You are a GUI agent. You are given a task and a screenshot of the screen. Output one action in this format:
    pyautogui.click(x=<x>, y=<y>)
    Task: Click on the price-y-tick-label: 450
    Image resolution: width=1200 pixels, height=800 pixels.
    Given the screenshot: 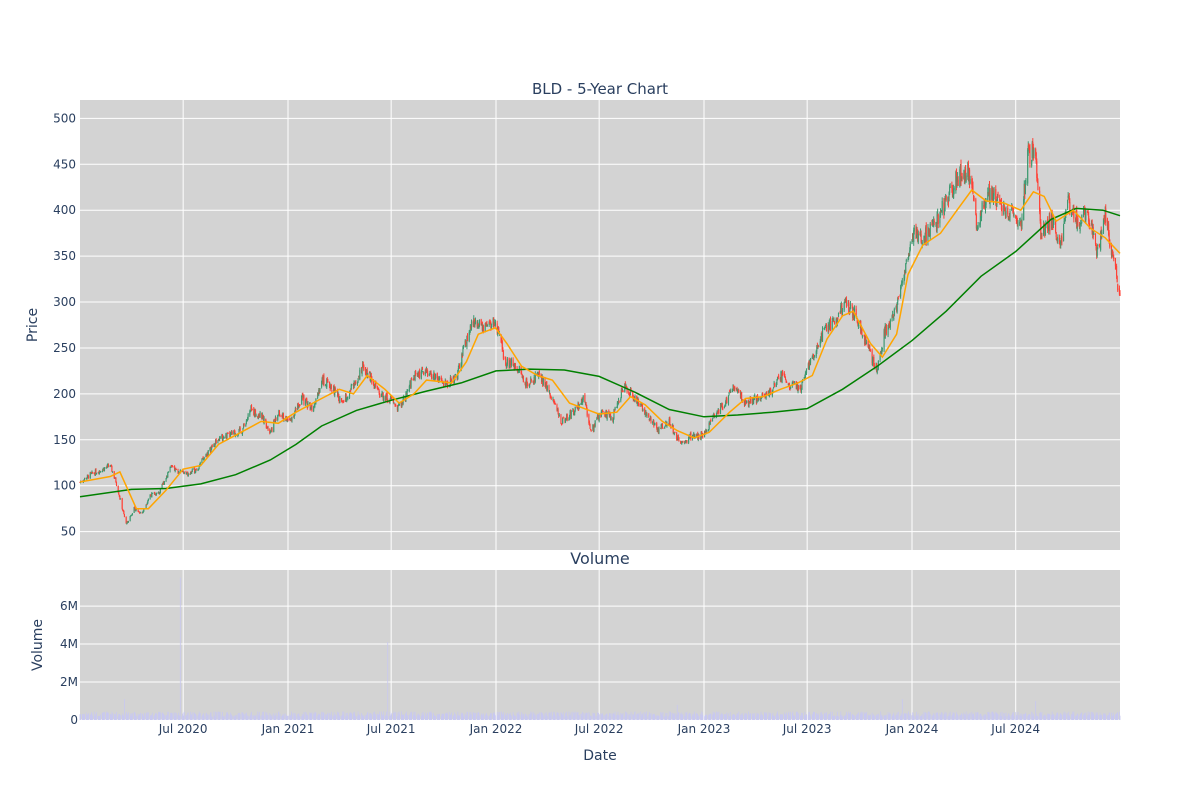 What is the action you would take?
    pyautogui.click(x=64, y=164)
    